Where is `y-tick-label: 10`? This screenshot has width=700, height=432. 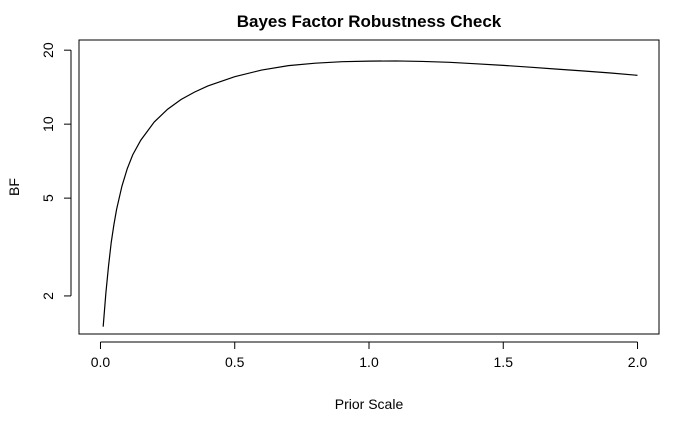 y-tick-label: 10 is located at coordinates (48, 124).